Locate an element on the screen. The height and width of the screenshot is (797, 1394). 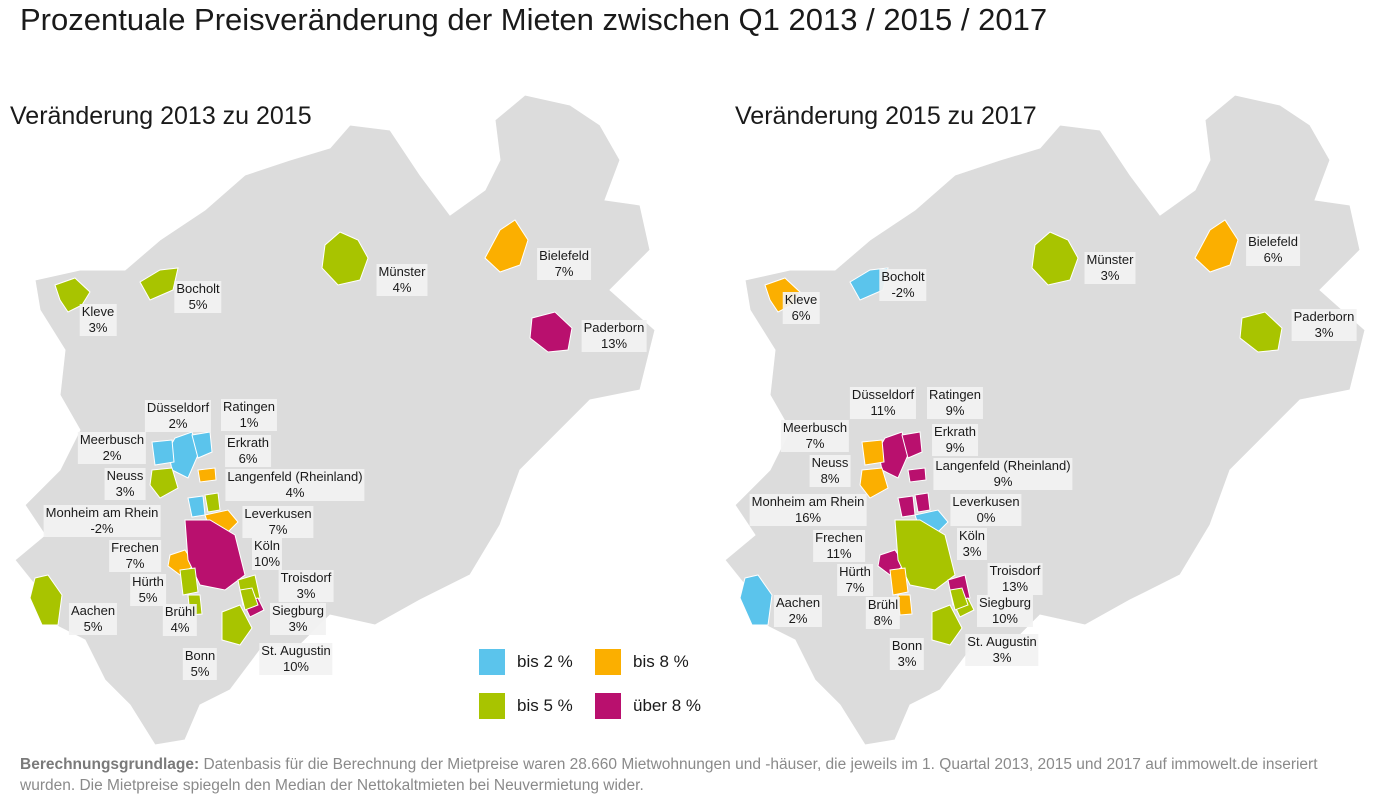
city-name: Ratingen is located at coordinates (955, 394).